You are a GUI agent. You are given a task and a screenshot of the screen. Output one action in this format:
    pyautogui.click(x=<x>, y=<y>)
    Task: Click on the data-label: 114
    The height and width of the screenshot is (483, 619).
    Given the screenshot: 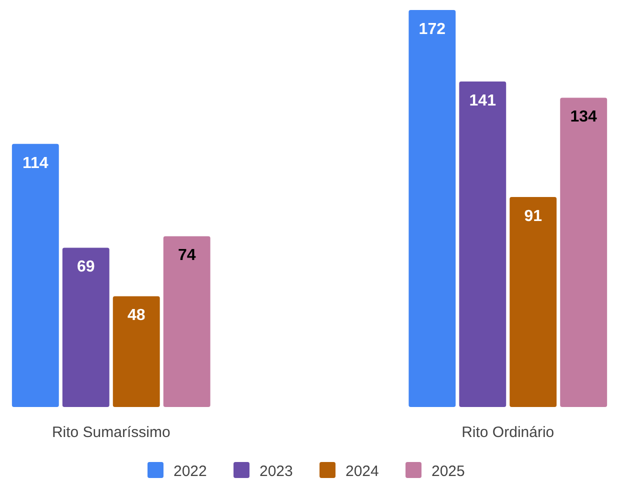 What is the action you would take?
    pyautogui.click(x=35, y=163)
    